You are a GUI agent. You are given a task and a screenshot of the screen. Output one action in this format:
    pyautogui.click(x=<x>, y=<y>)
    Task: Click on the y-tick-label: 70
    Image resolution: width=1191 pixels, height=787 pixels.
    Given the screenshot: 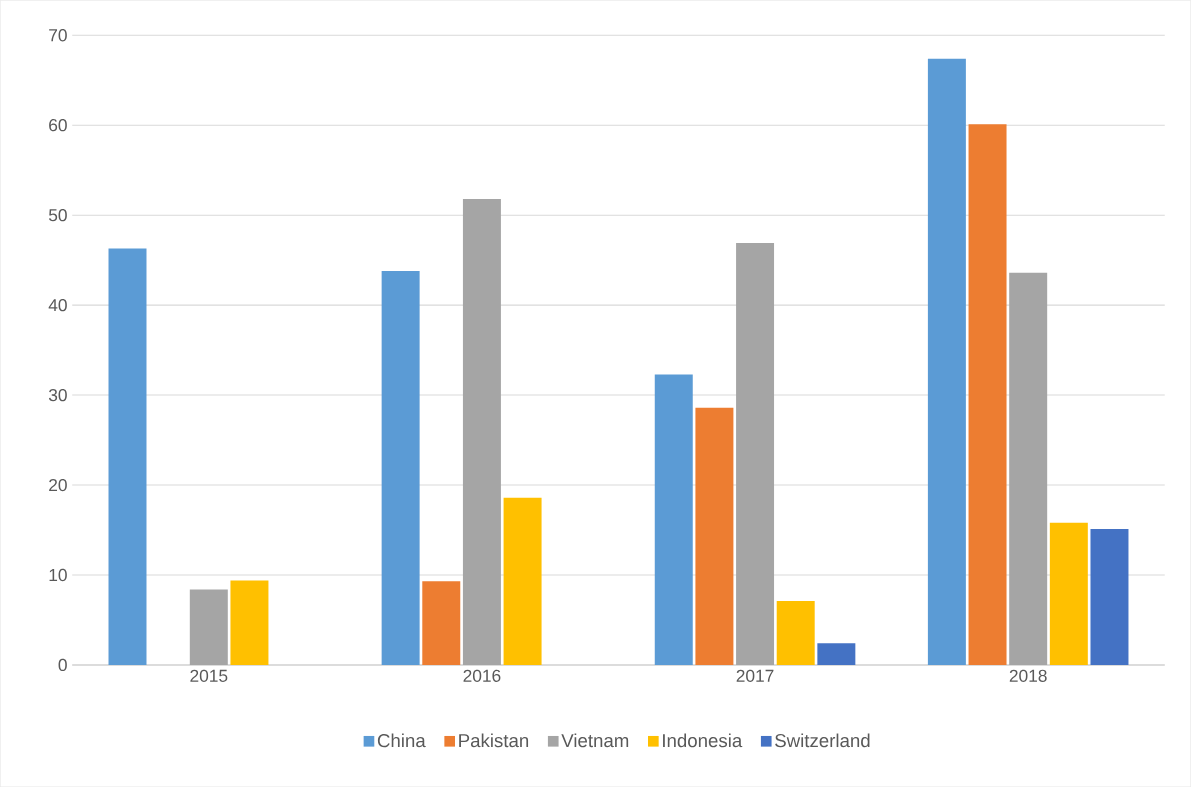 What is the action you would take?
    pyautogui.click(x=58, y=35)
    